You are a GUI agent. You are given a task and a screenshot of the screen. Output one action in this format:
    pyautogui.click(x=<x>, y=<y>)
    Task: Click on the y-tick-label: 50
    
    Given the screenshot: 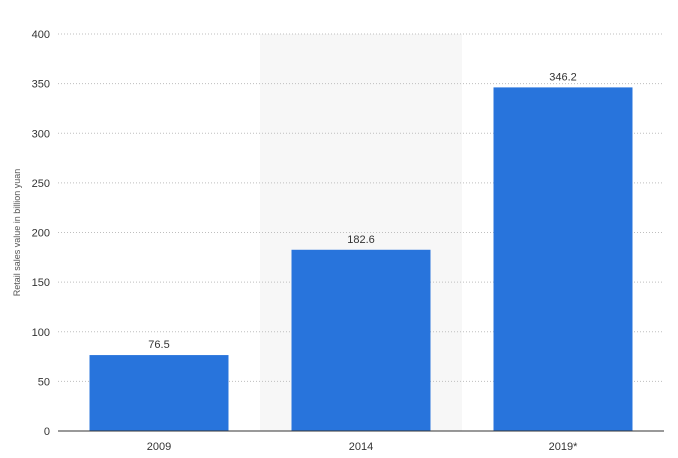 What is the action you would take?
    pyautogui.click(x=44, y=382)
    